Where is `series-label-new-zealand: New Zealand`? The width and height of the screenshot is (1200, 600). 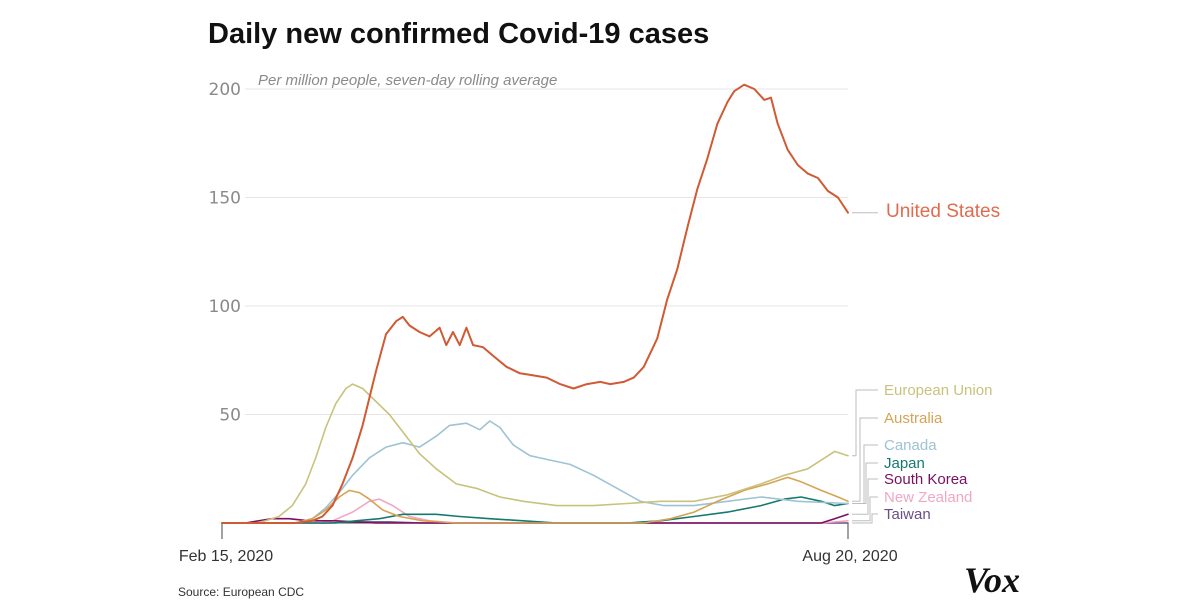 series-label-new-zealand: New Zealand is located at coordinates (928, 497).